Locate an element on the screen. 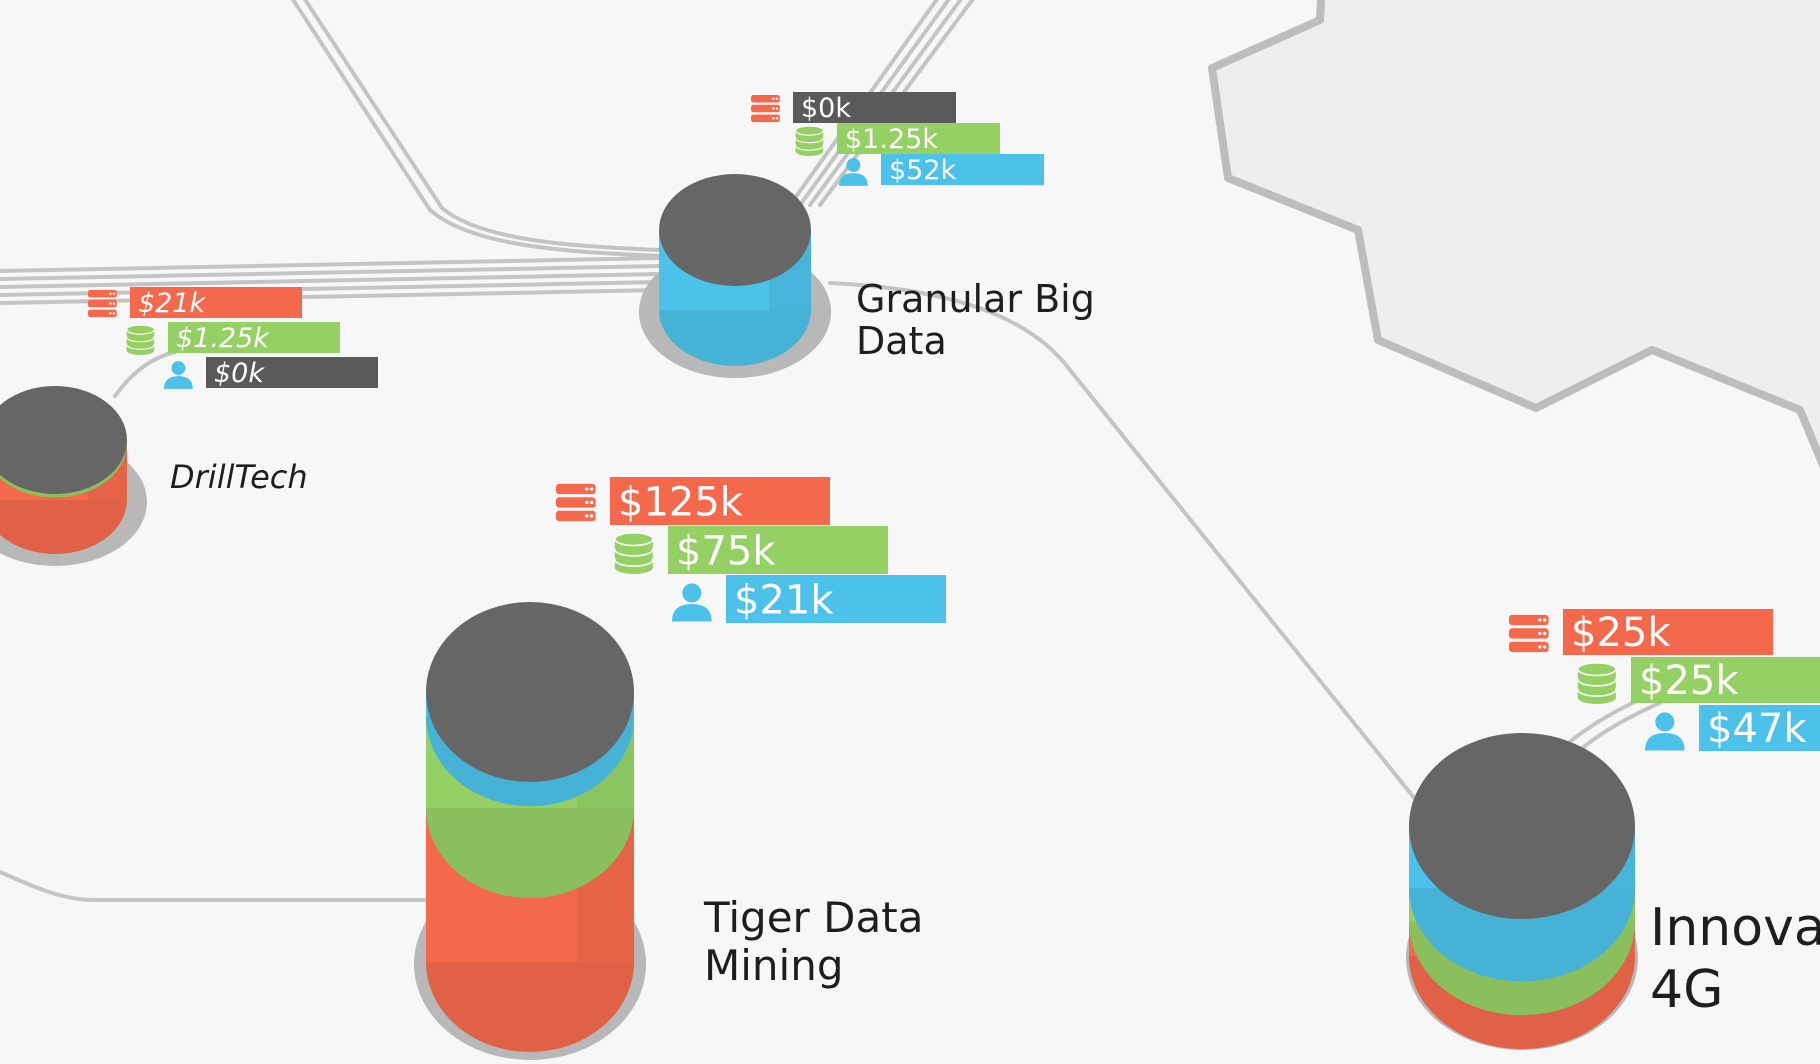 Image resolution: width=1820 pixels, height=1064 pixels. link-left-tiger is located at coordinates (236, 886).